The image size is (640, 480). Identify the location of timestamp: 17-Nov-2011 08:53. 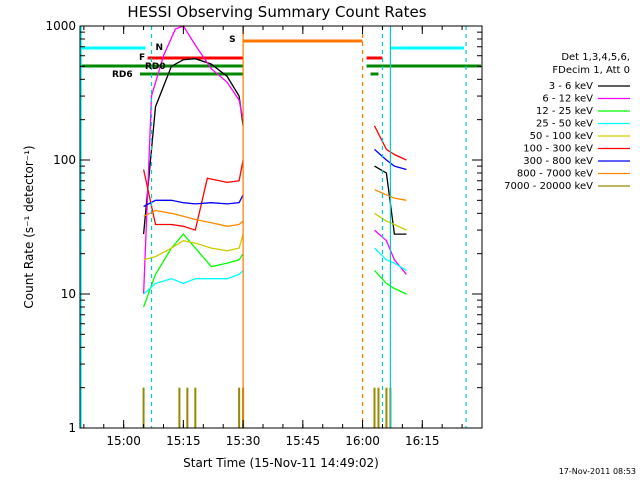
(597, 471).